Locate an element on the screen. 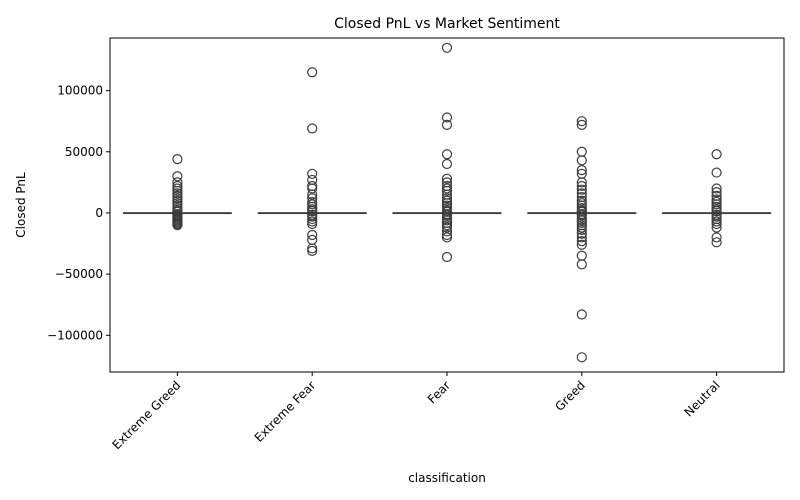 The image size is (800, 500). y-tick-label: −50000 is located at coordinates (79, 274).